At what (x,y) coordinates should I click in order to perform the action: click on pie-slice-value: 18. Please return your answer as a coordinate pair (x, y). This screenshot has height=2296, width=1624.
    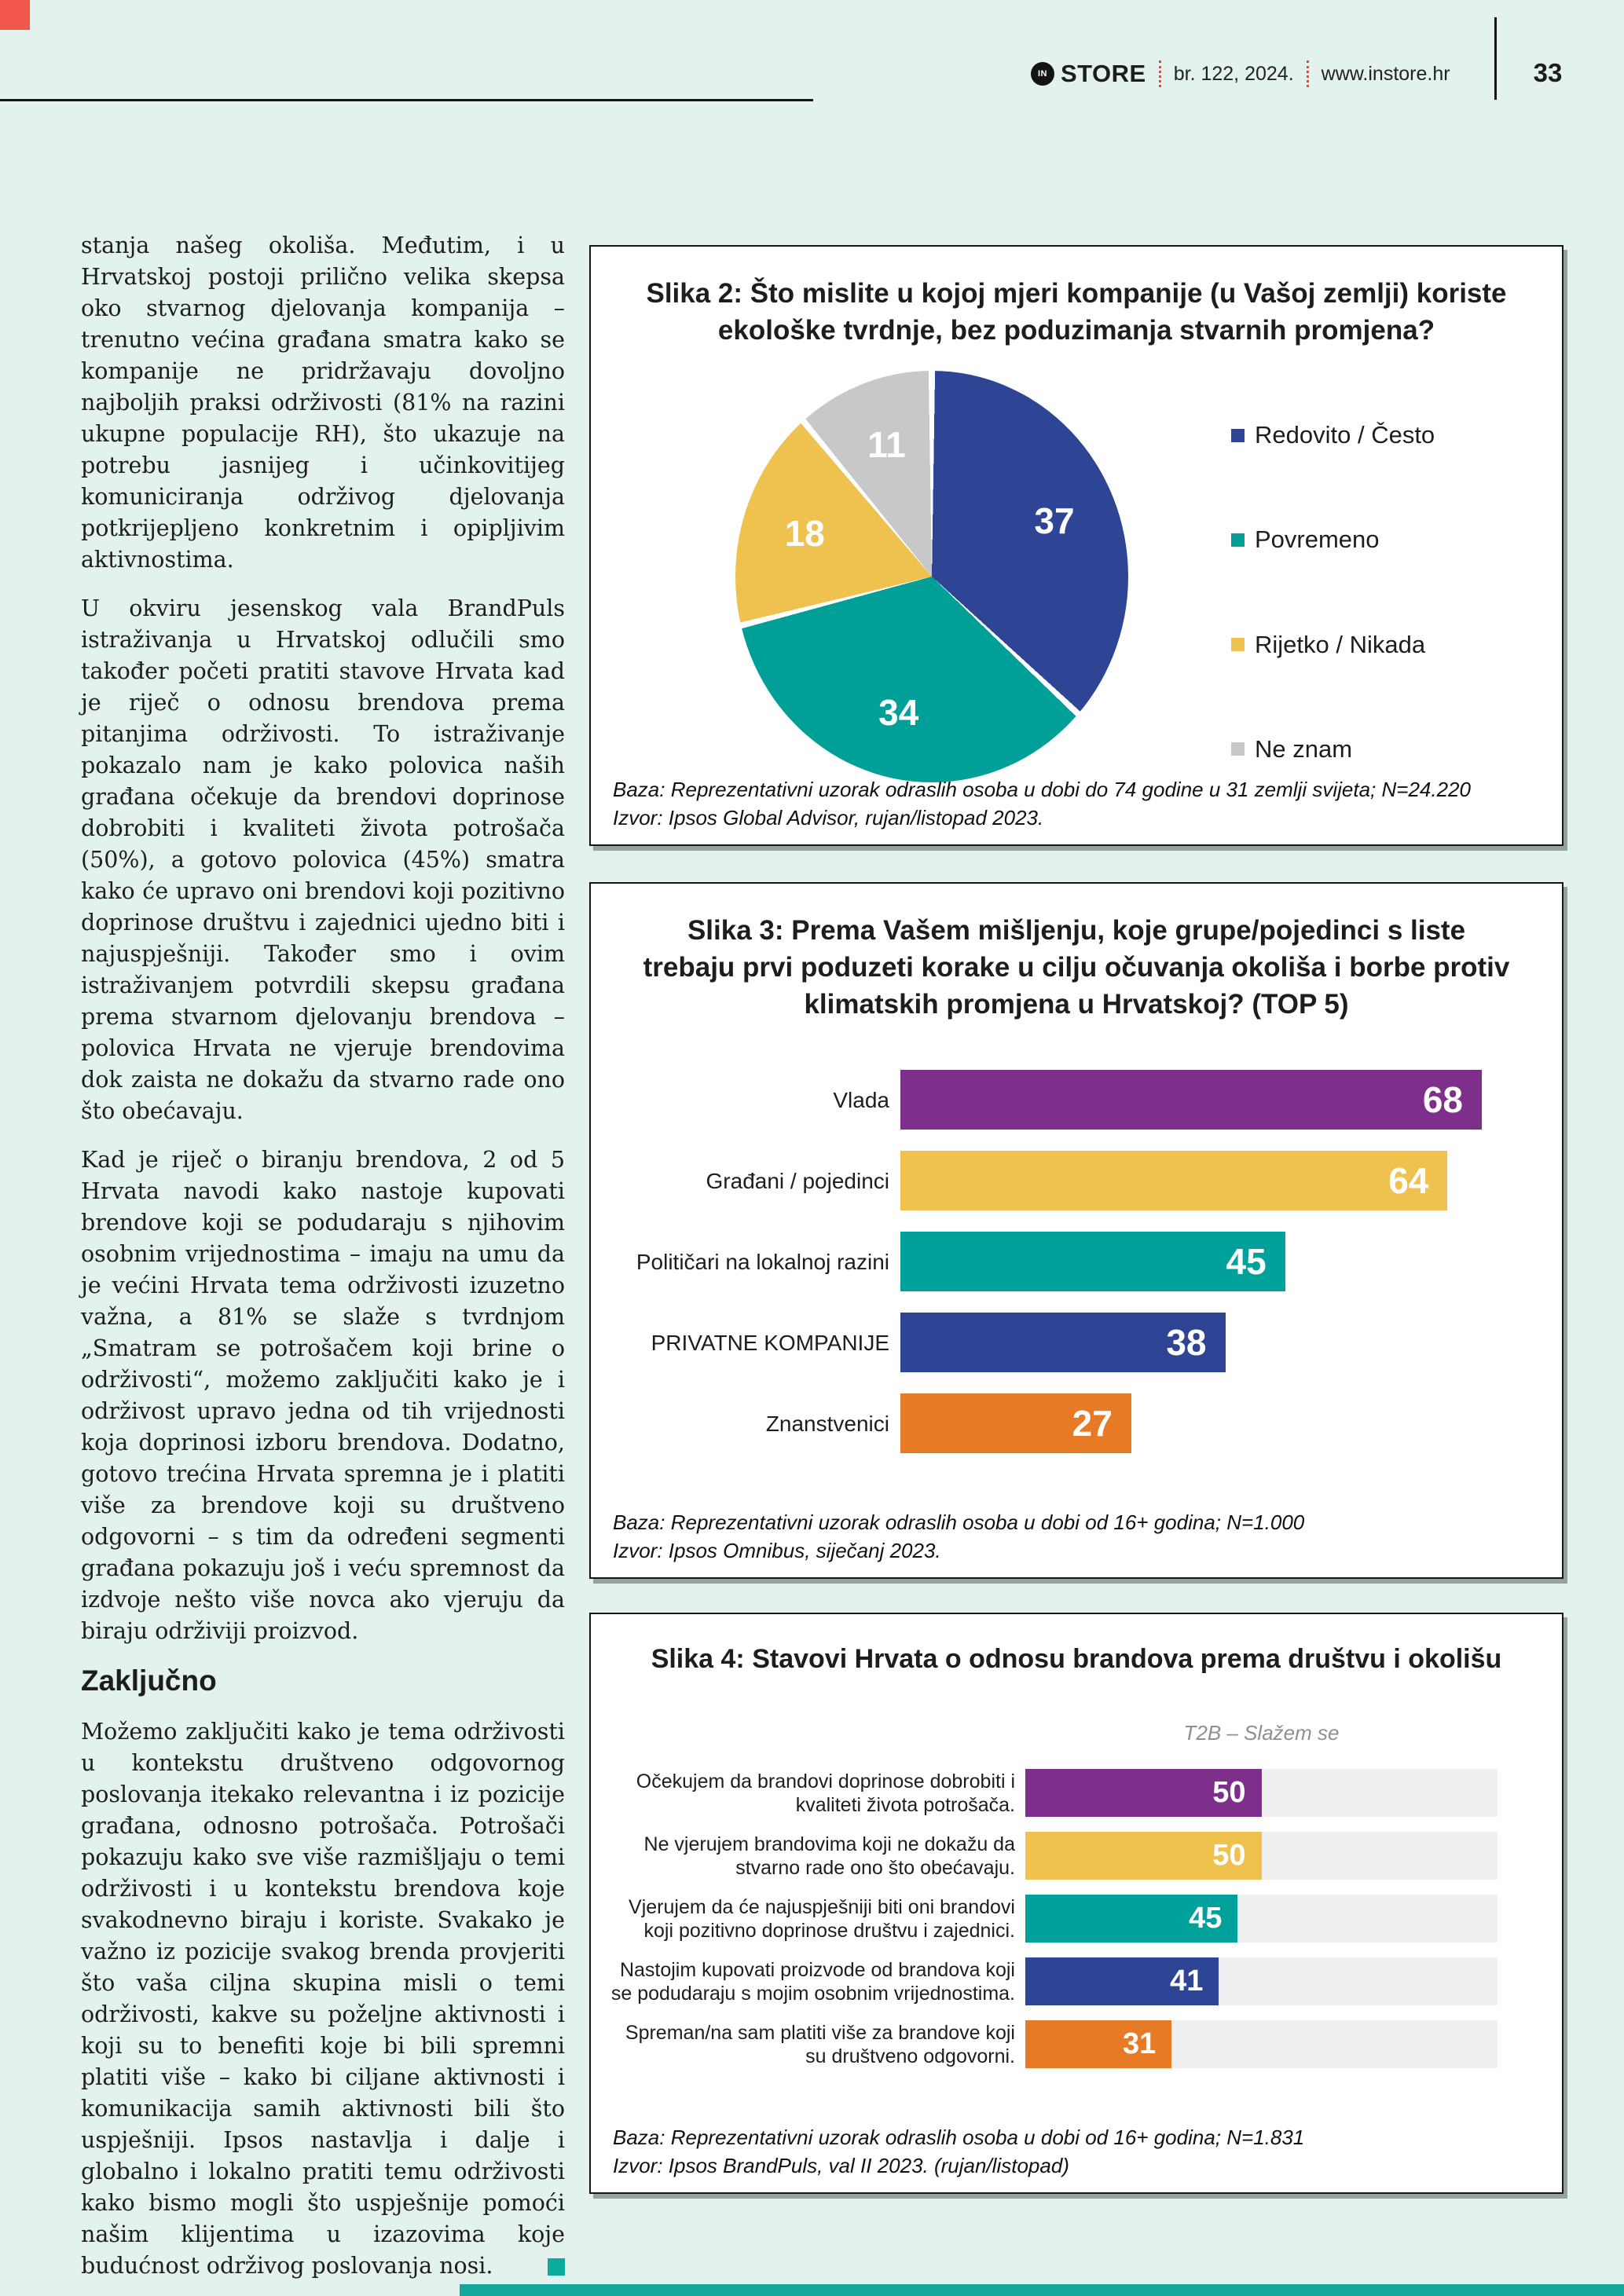
    Looking at the image, I should click on (804, 533).